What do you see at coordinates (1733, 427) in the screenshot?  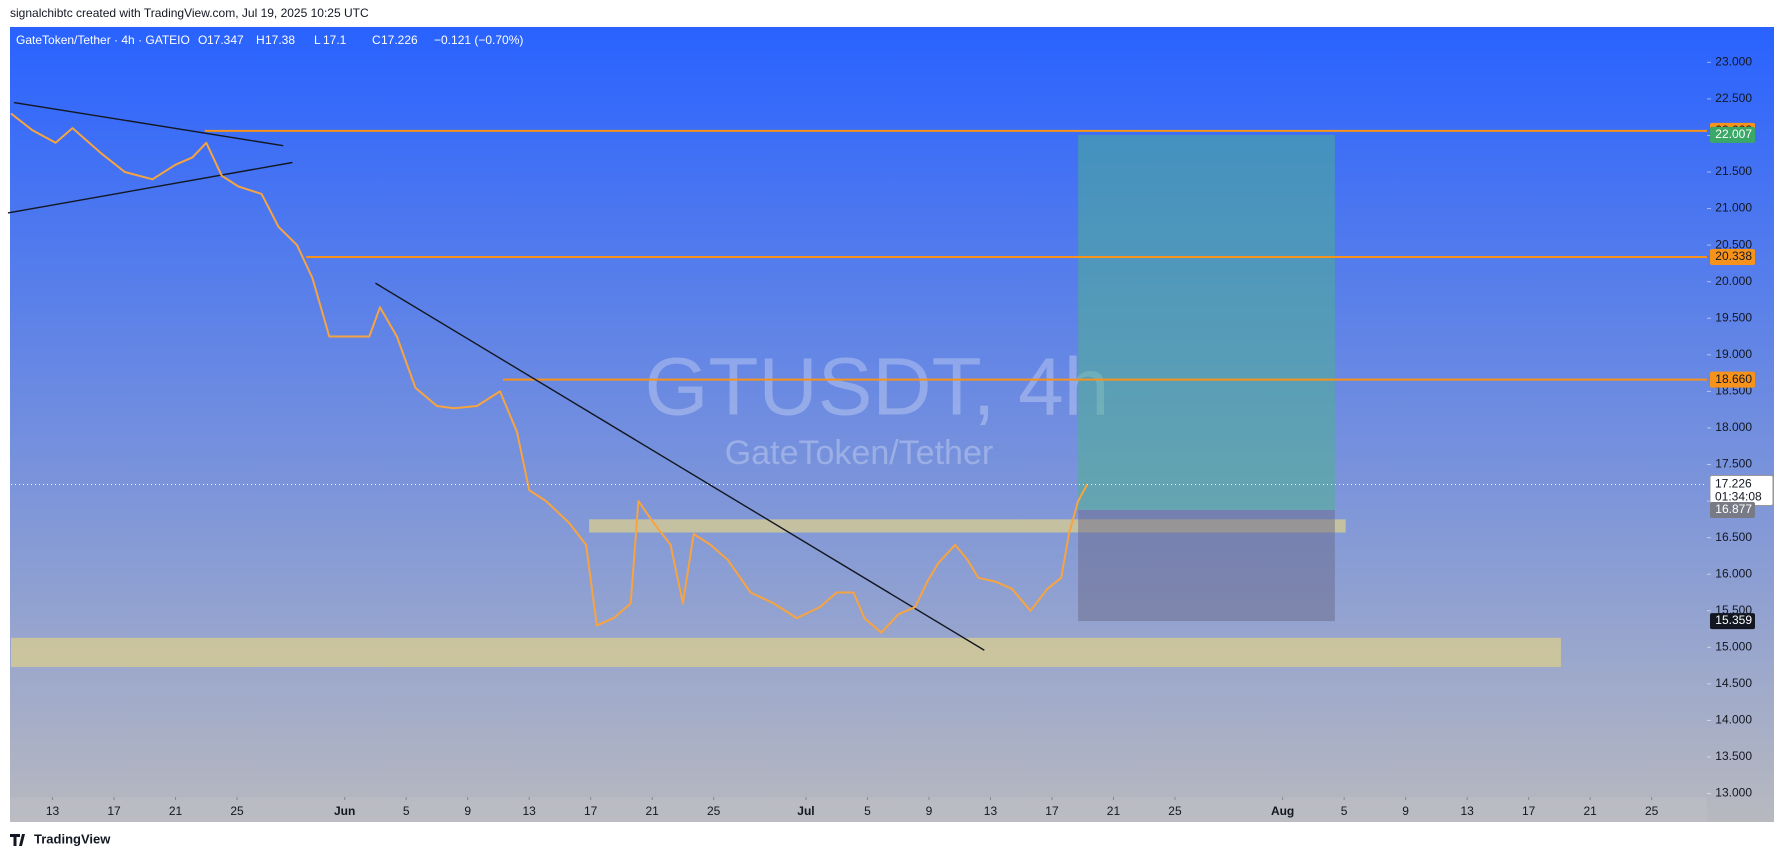 I see `y-tick-label: 18.000` at bounding box center [1733, 427].